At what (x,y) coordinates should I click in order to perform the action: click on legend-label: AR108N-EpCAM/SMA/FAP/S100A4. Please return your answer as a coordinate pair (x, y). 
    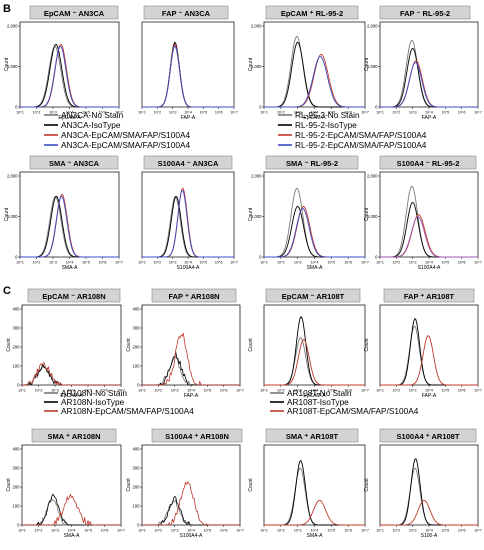
    Looking at the image, I should click on (127, 411).